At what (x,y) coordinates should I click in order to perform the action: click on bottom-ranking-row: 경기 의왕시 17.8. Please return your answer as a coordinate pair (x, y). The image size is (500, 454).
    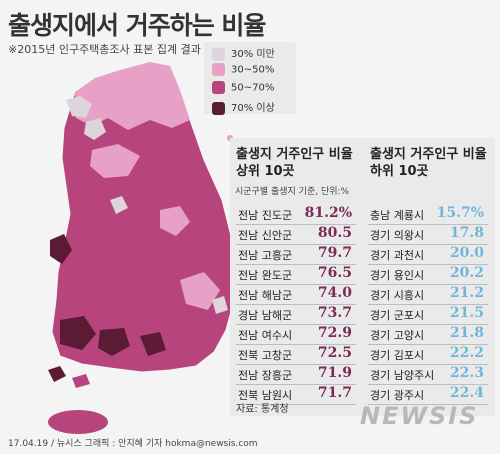
    Looking at the image, I should click on (428, 234).